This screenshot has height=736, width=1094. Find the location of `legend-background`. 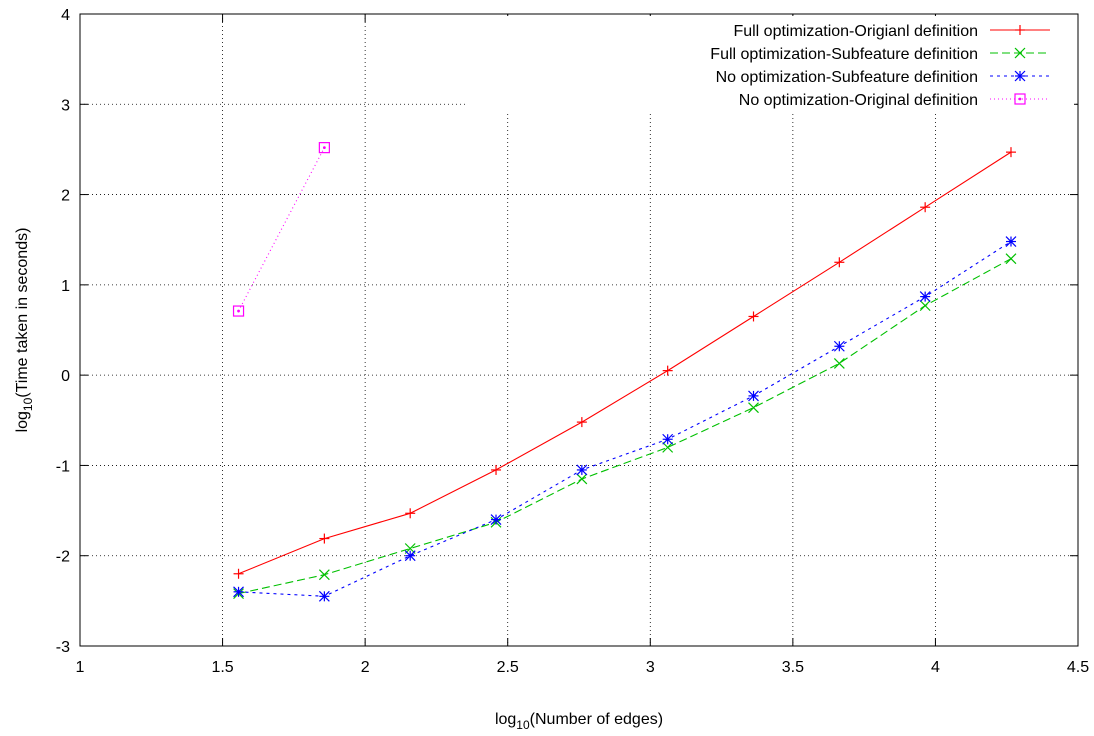

legend-background is located at coordinates (771, 64).